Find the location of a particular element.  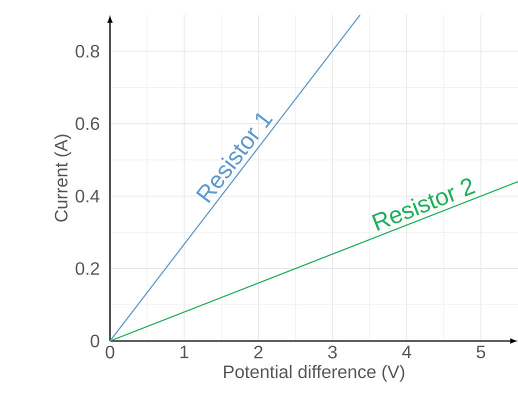

x-tick-label: 3 is located at coordinates (332, 352).